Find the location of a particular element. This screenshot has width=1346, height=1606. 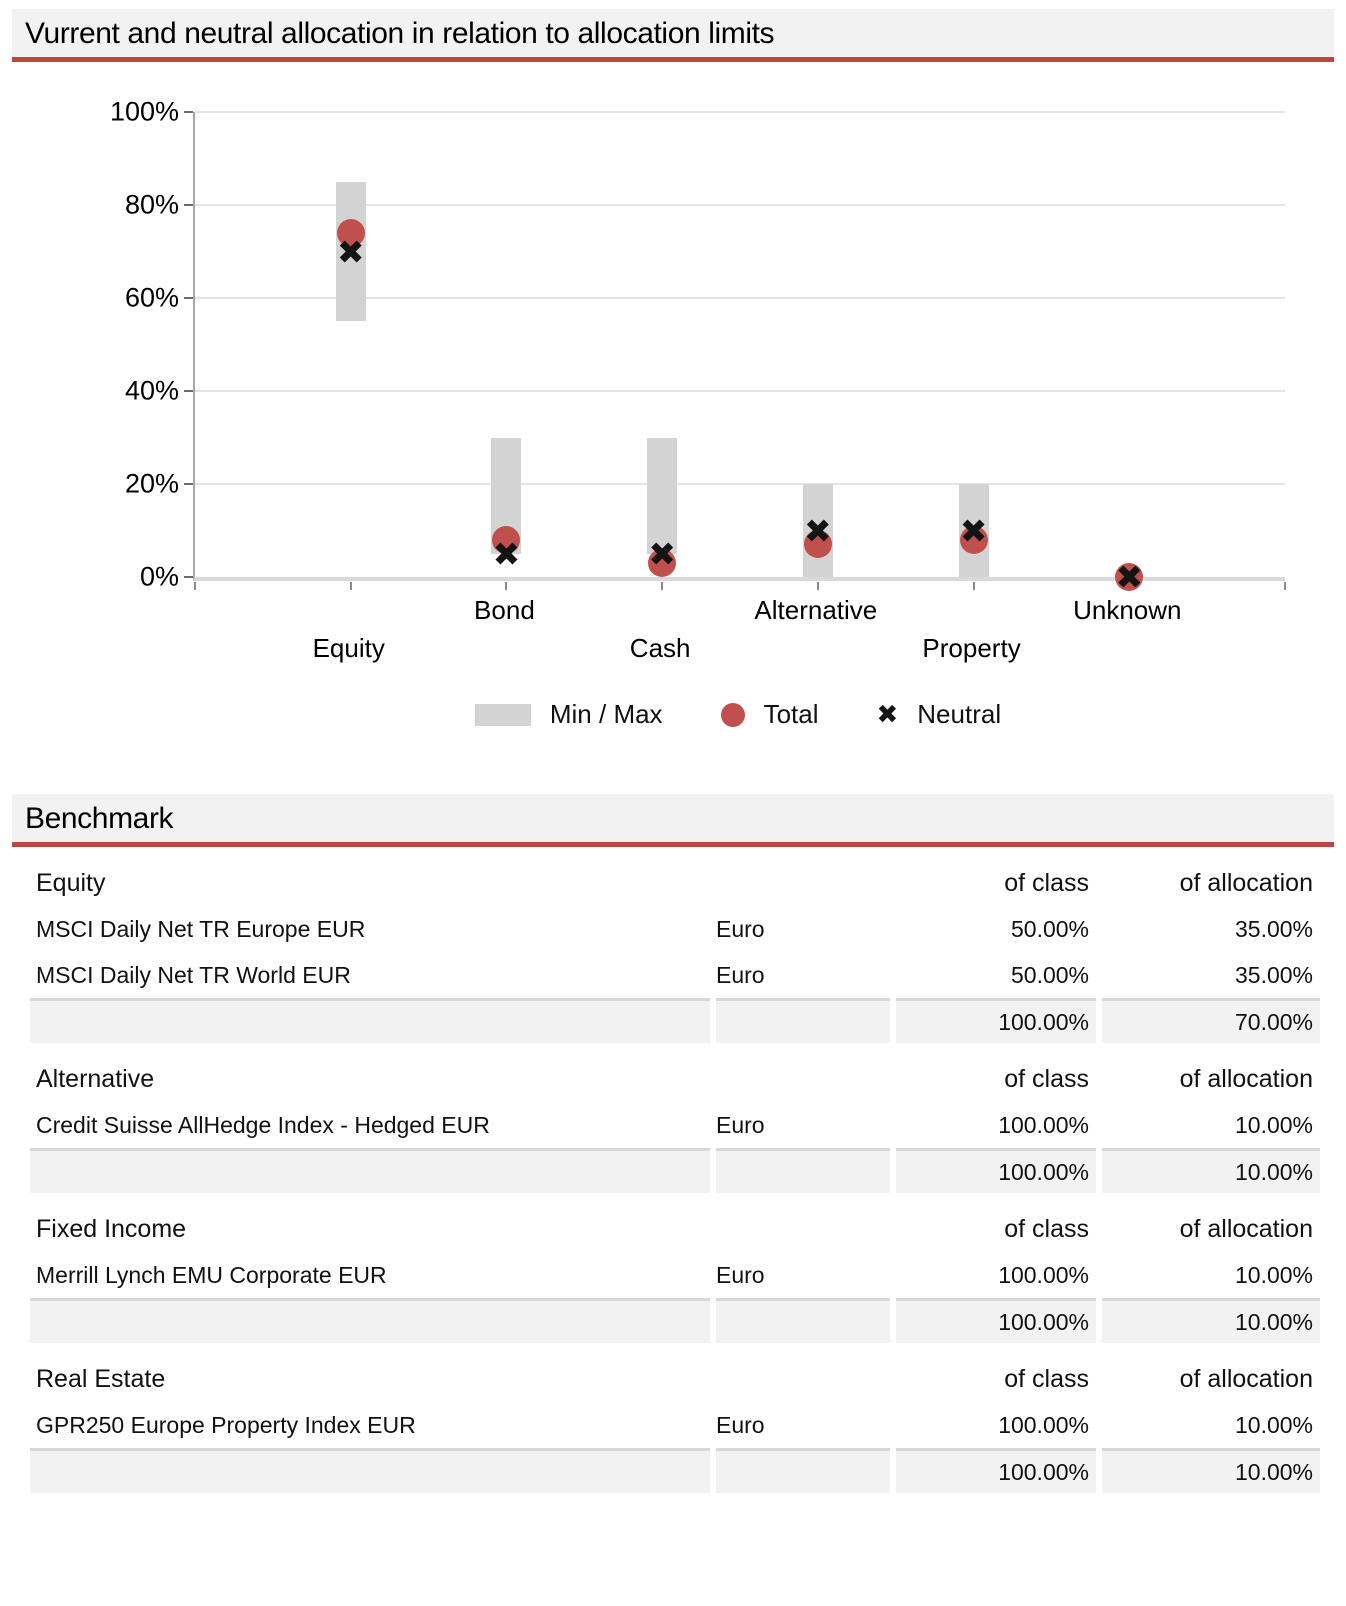

neutral-x-icon: ✖ is located at coordinates (887, 714).